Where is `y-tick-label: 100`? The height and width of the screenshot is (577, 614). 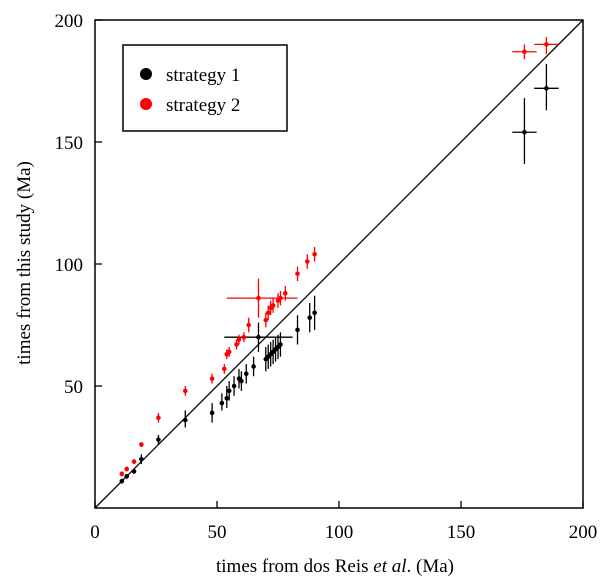 y-tick-label: 100 is located at coordinates (69, 265).